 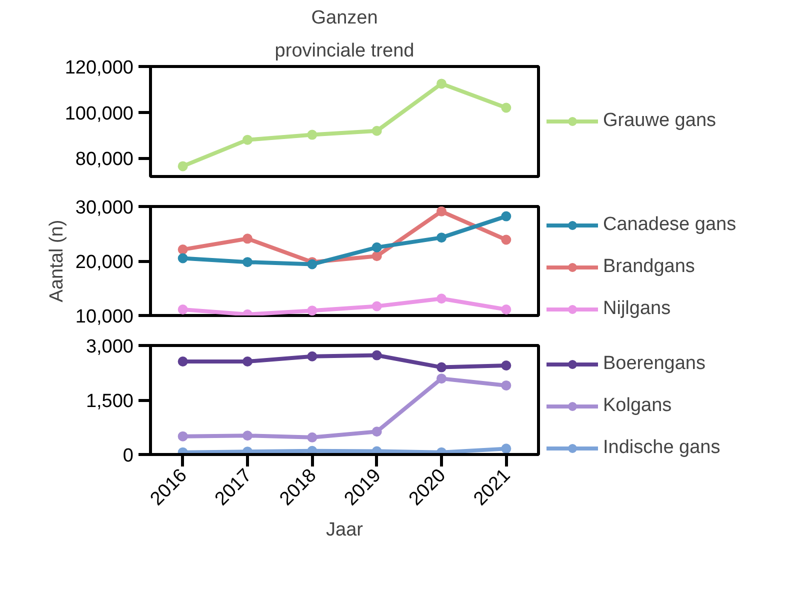 I want to click on y-tick-label: 0, so click(x=128, y=456).